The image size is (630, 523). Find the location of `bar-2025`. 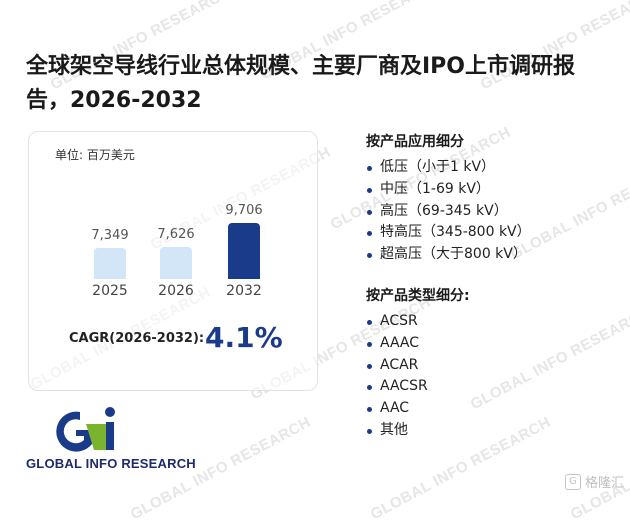

bar-2025 is located at coordinates (110, 263).